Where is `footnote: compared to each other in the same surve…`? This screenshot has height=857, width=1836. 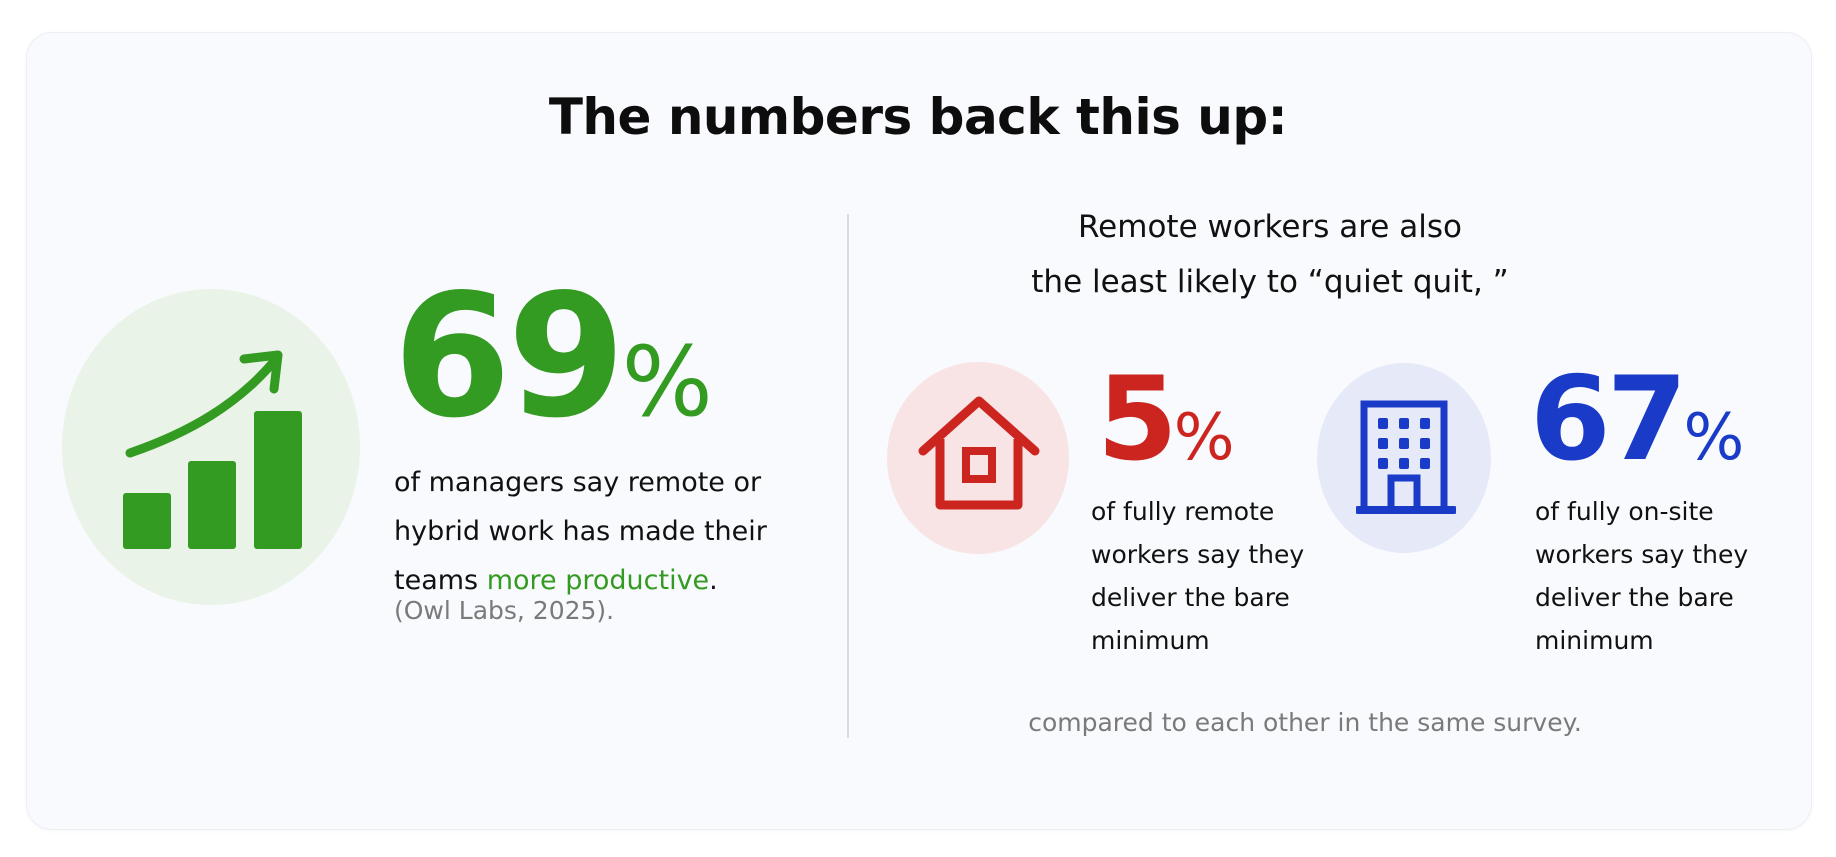
footnote: compared to each other in the same surve… is located at coordinates (1305, 722).